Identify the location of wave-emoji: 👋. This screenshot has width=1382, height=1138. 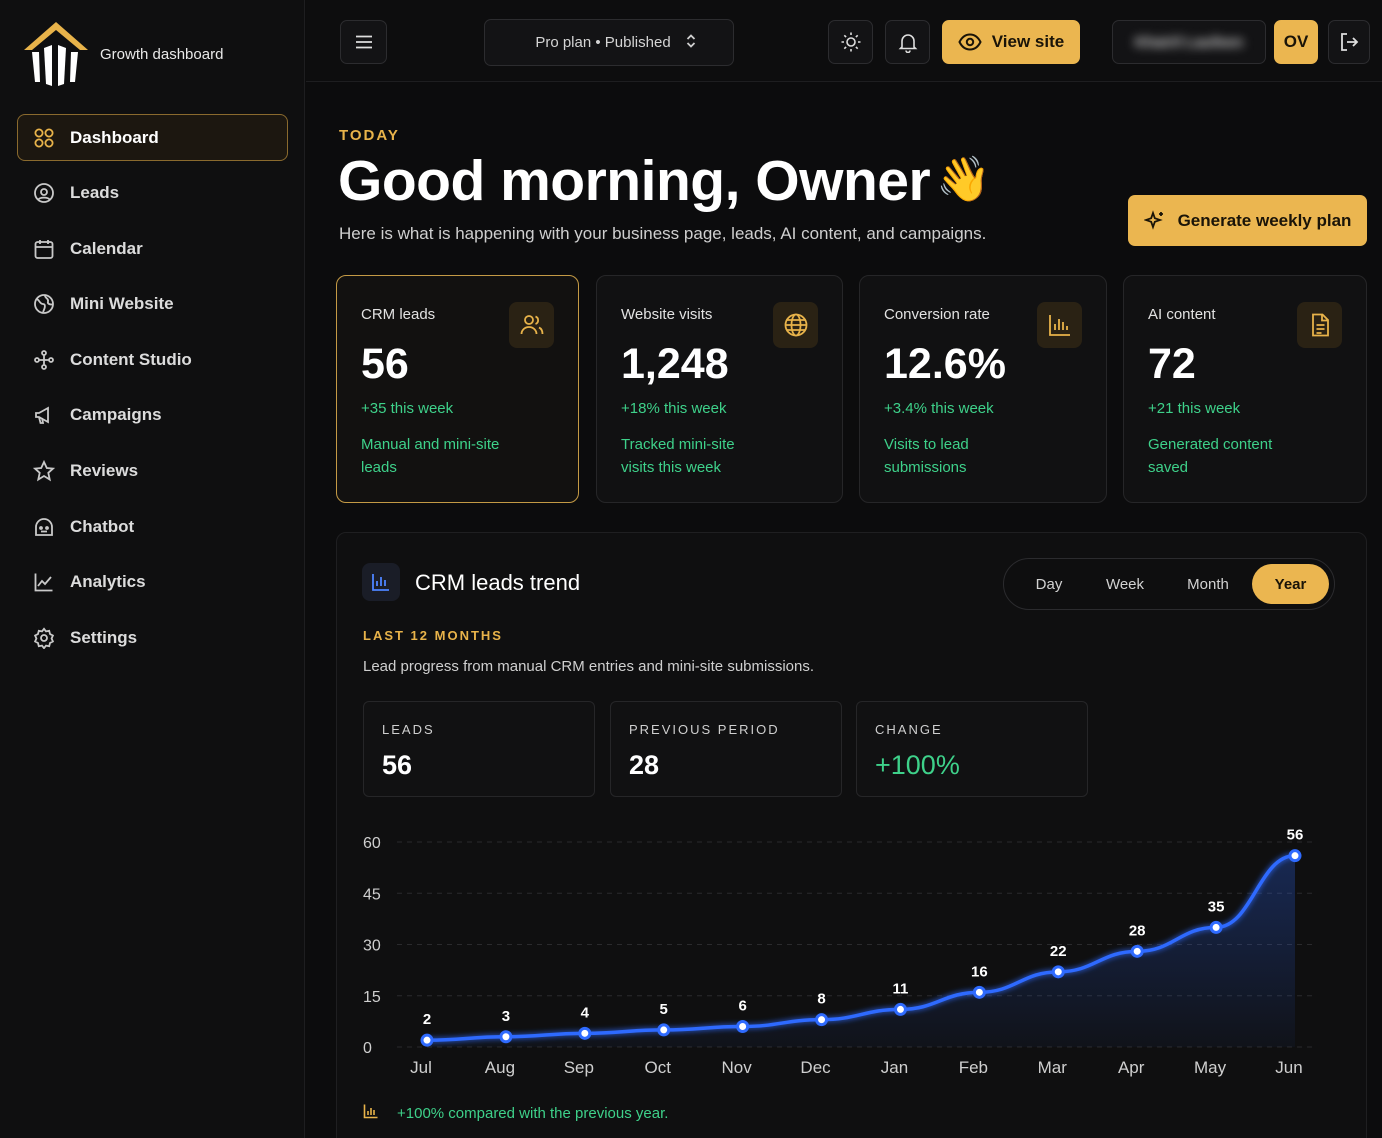
(963, 179).